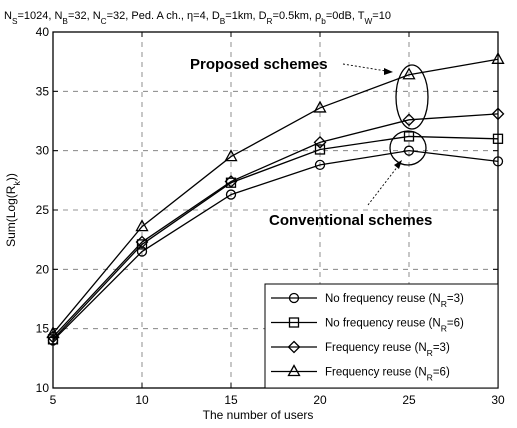 The image size is (517, 428). I want to click on parameter-text: =10, so click(381, 16).